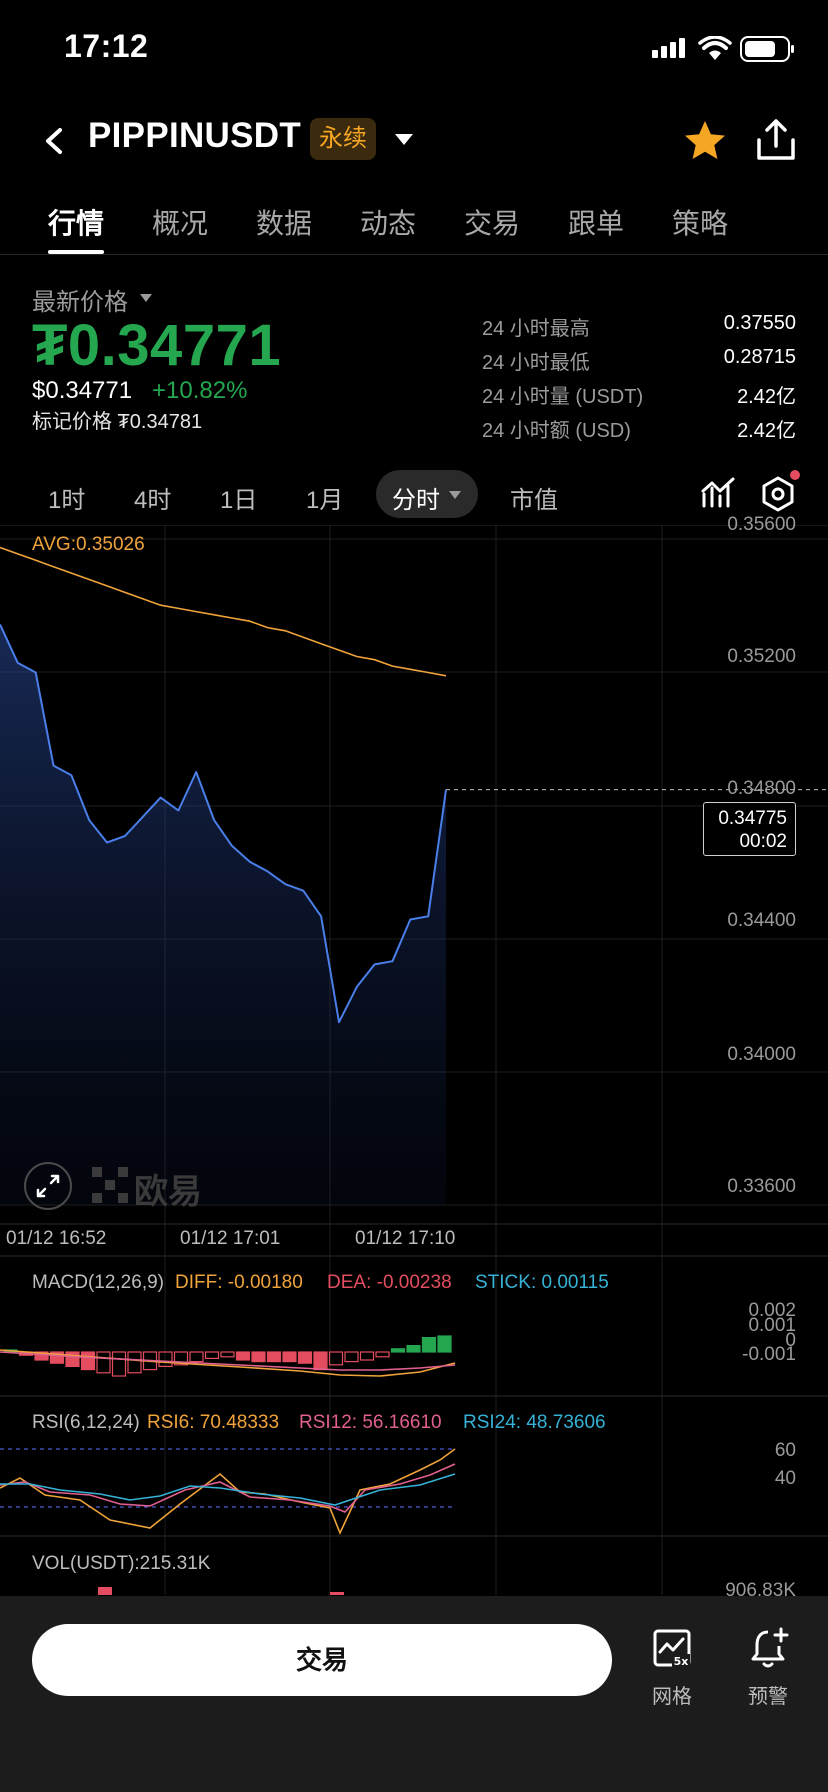 The width and height of the screenshot is (828, 1792). I want to click on vol-label: VOL(USDT):215.31K, so click(121, 1563).